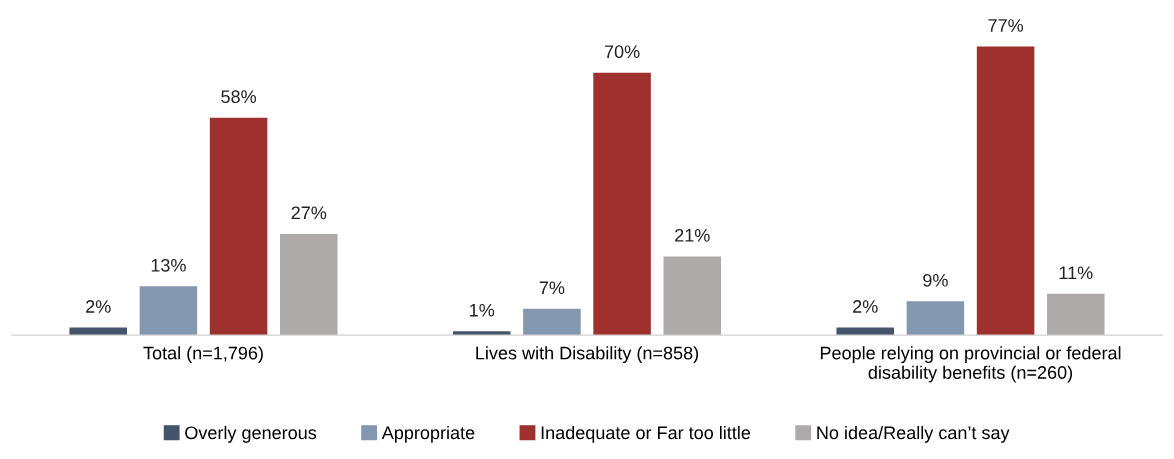  Describe the element at coordinates (203, 354) in the screenshot. I see `x-tick-label: Total (n=1,796)` at that location.